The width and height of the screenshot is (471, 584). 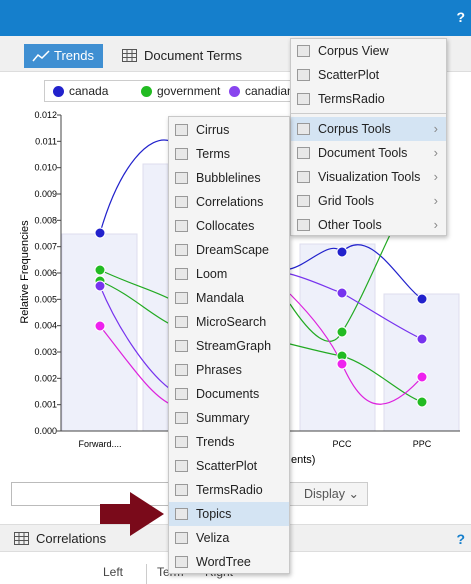 What do you see at coordinates (232, 250) in the screenshot?
I see `menu-label: DreamScape` at bounding box center [232, 250].